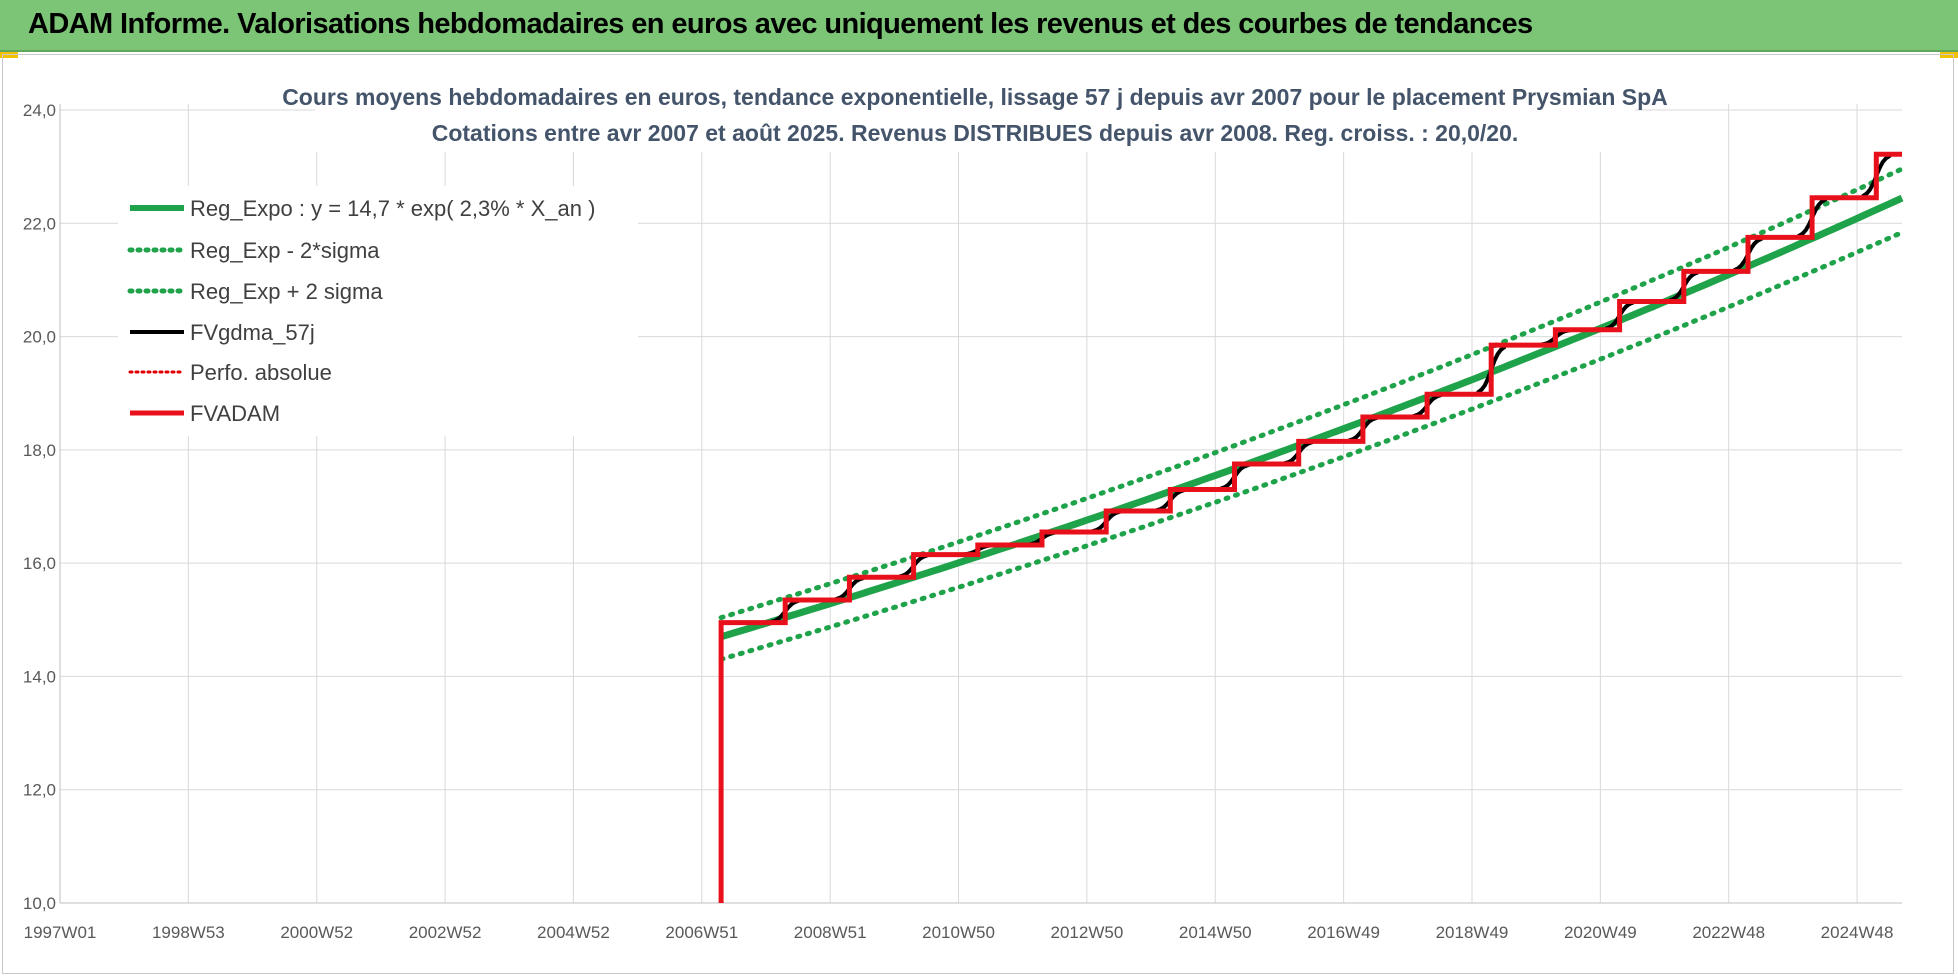 The width and height of the screenshot is (1958, 978). Describe the element at coordinates (1949, 55) in the screenshot. I see `corner-marker-right` at that location.